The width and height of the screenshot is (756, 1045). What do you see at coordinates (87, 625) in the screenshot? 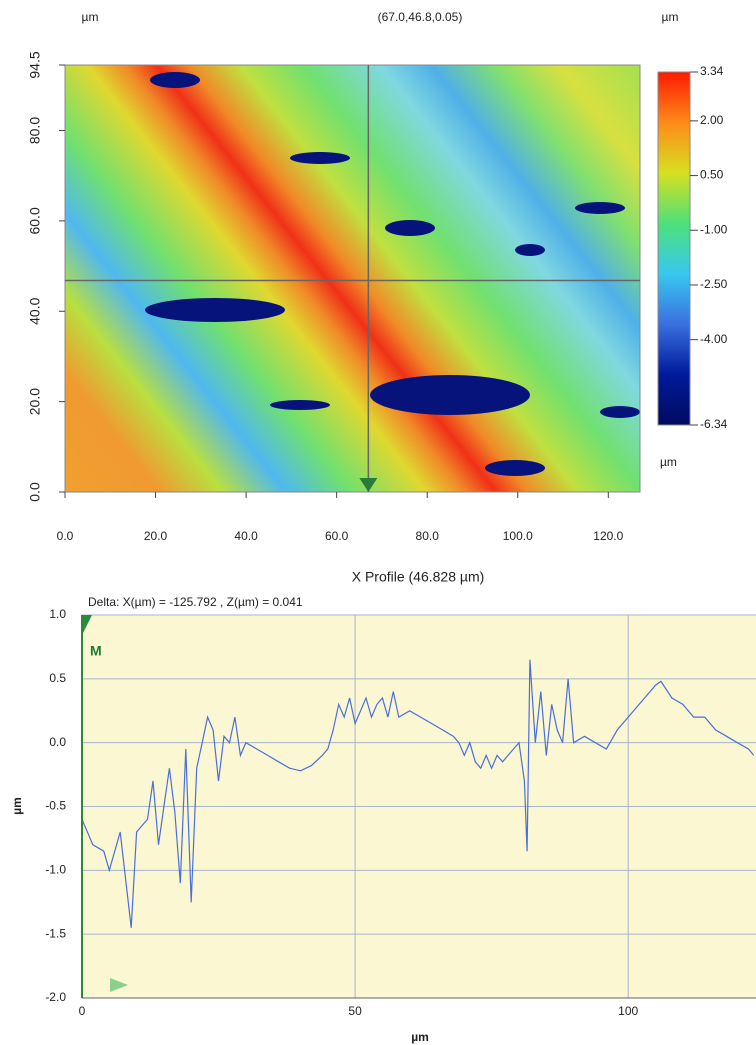
I see `marker-top` at bounding box center [87, 625].